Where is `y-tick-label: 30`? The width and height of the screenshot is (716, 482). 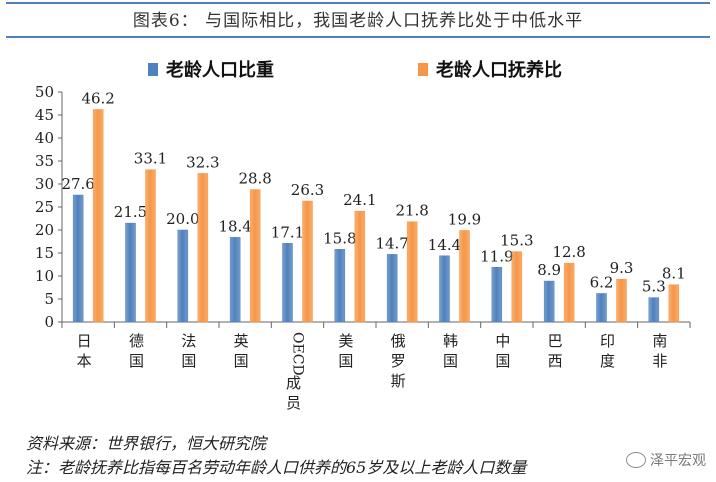 y-tick-label: 30 is located at coordinates (44, 184).